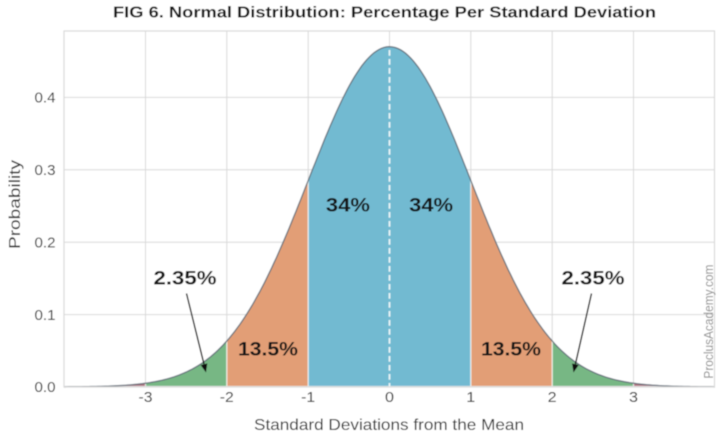 This screenshot has width=720, height=447. What do you see at coordinates (389, 398) in the screenshot?
I see `svg-text: 0` at bounding box center [389, 398].